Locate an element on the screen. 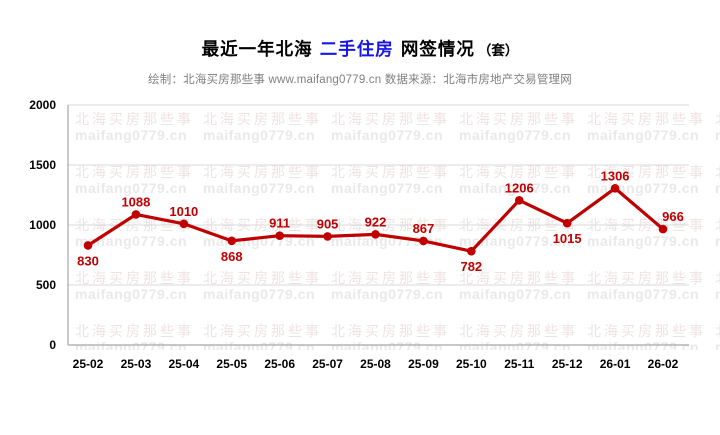 The image size is (720, 435). y-axis-label: 1500 is located at coordinates (42, 165).